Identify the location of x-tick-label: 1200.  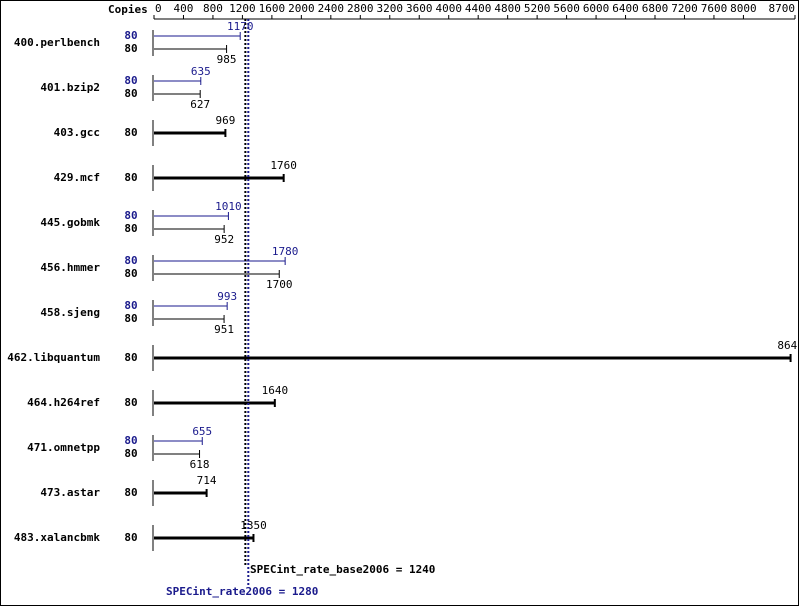
(242, 8).